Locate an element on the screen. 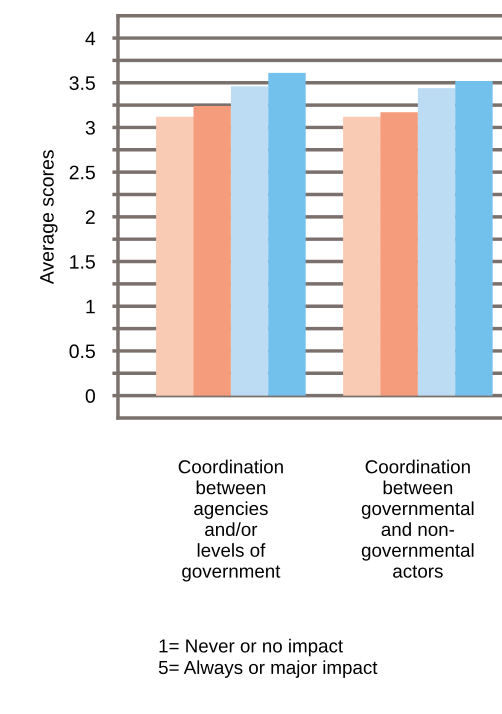 The height and width of the screenshot is (714, 502). y-tick-label: 0 is located at coordinates (90, 396).